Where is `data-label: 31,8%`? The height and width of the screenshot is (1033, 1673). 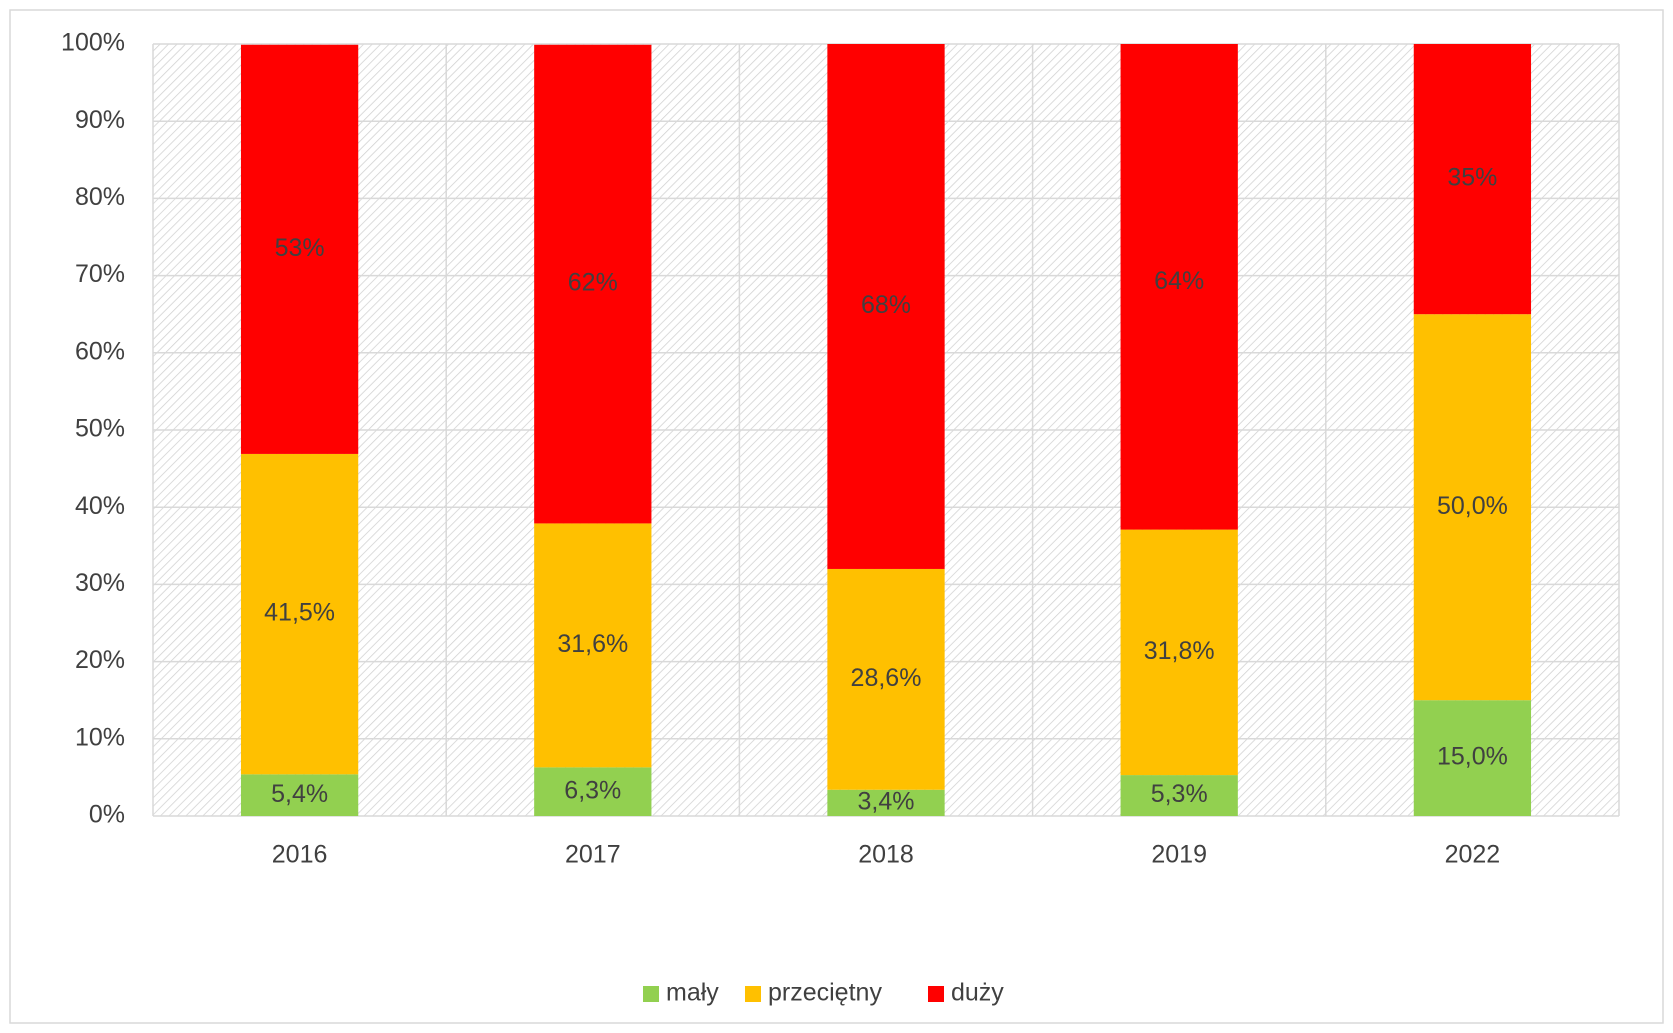
data-label: 31,8% is located at coordinates (1179, 651).